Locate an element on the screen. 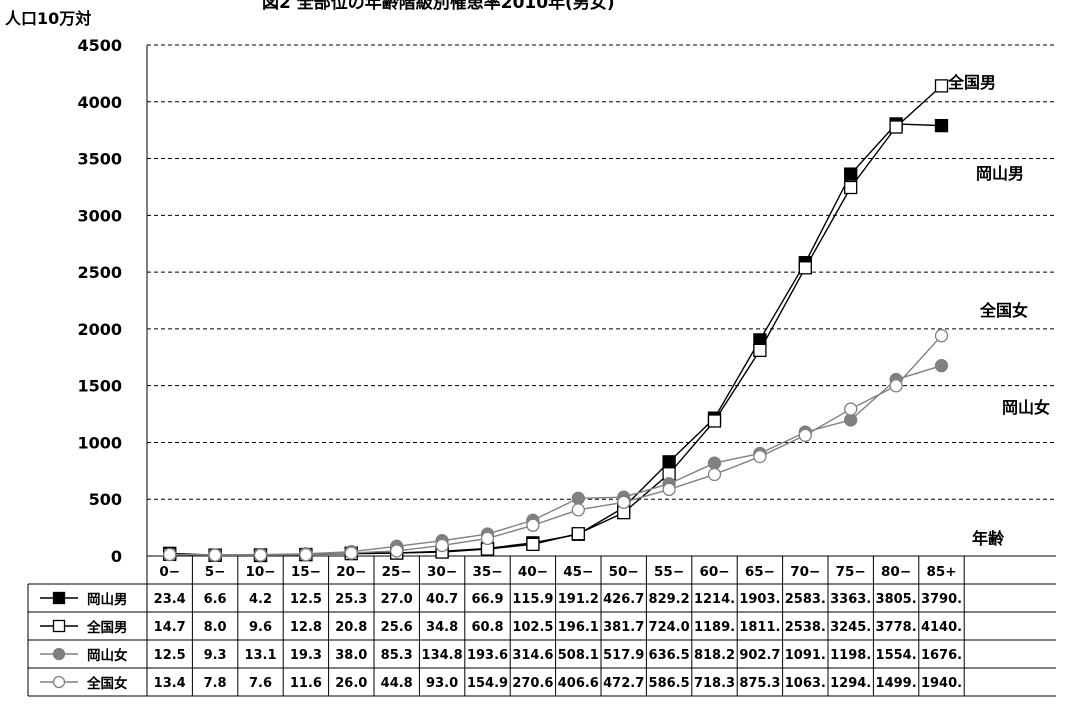 This screenshot has height=717, width=1069. table-cell: 6.6 is located at coordinates (215, 599).